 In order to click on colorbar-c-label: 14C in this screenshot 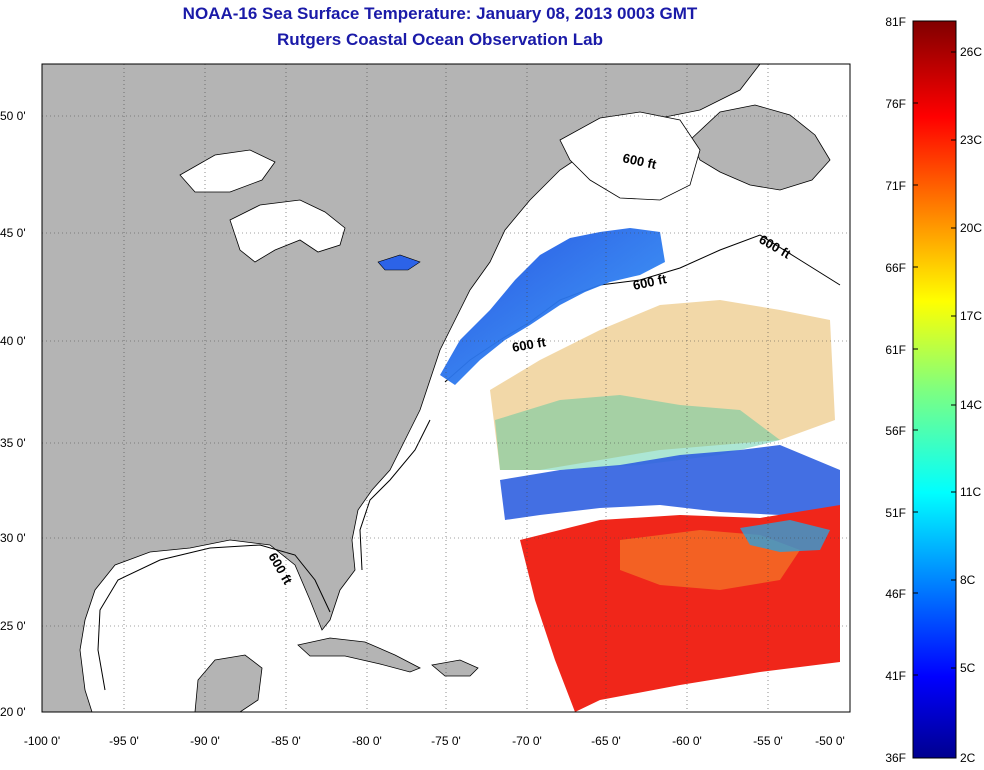, I will do `click(971, 405)`.